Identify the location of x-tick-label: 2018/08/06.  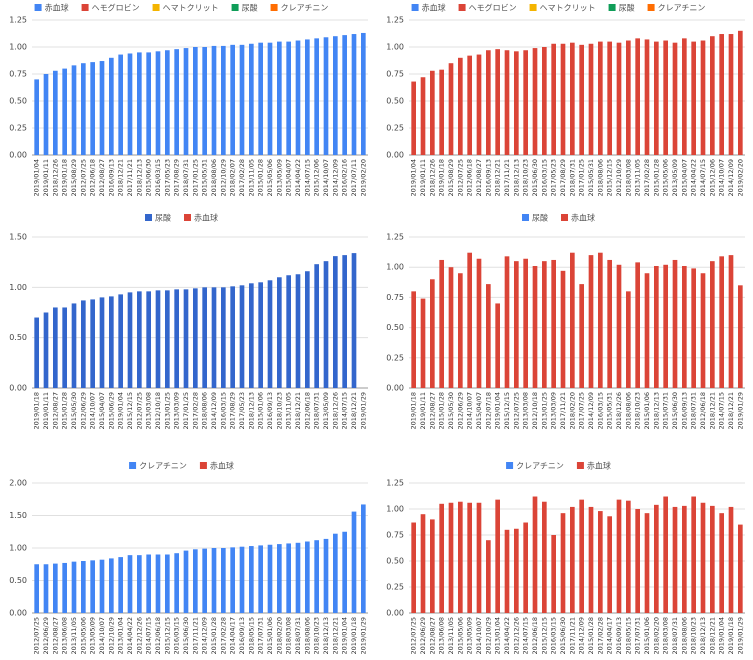
(628, 410).